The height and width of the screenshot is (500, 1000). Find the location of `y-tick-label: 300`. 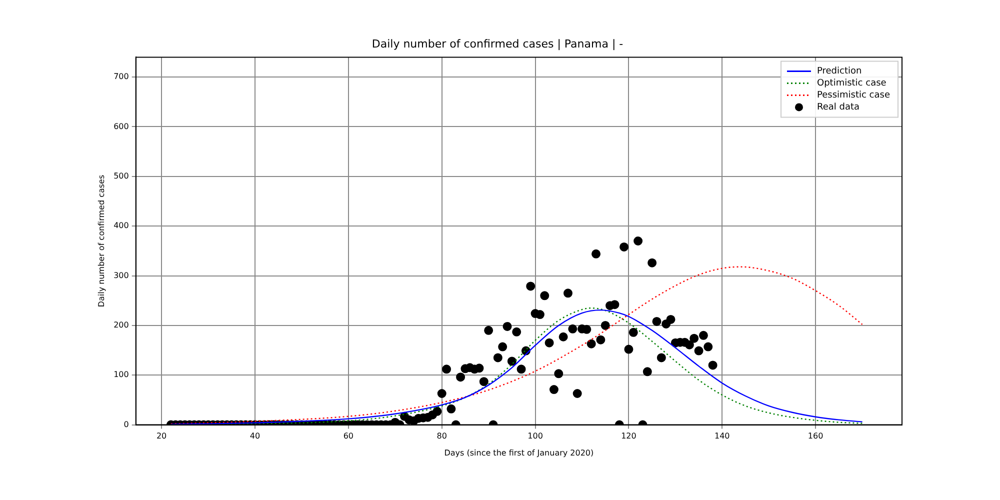

y-tick-label: 300 is located at coordinates (121, 275).